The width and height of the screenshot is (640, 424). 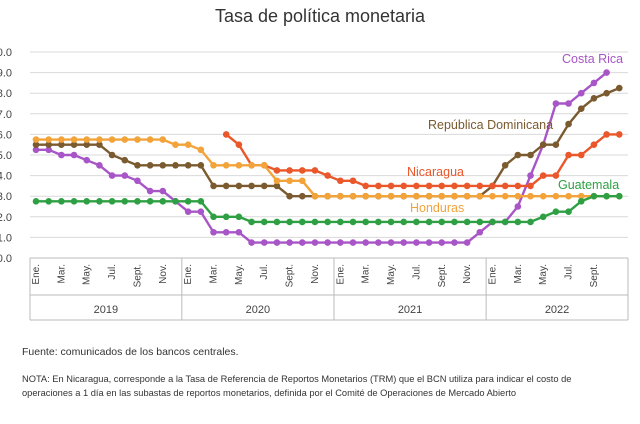 I want to click on y-tick-label: 3.0, so click(x=6, y=197).